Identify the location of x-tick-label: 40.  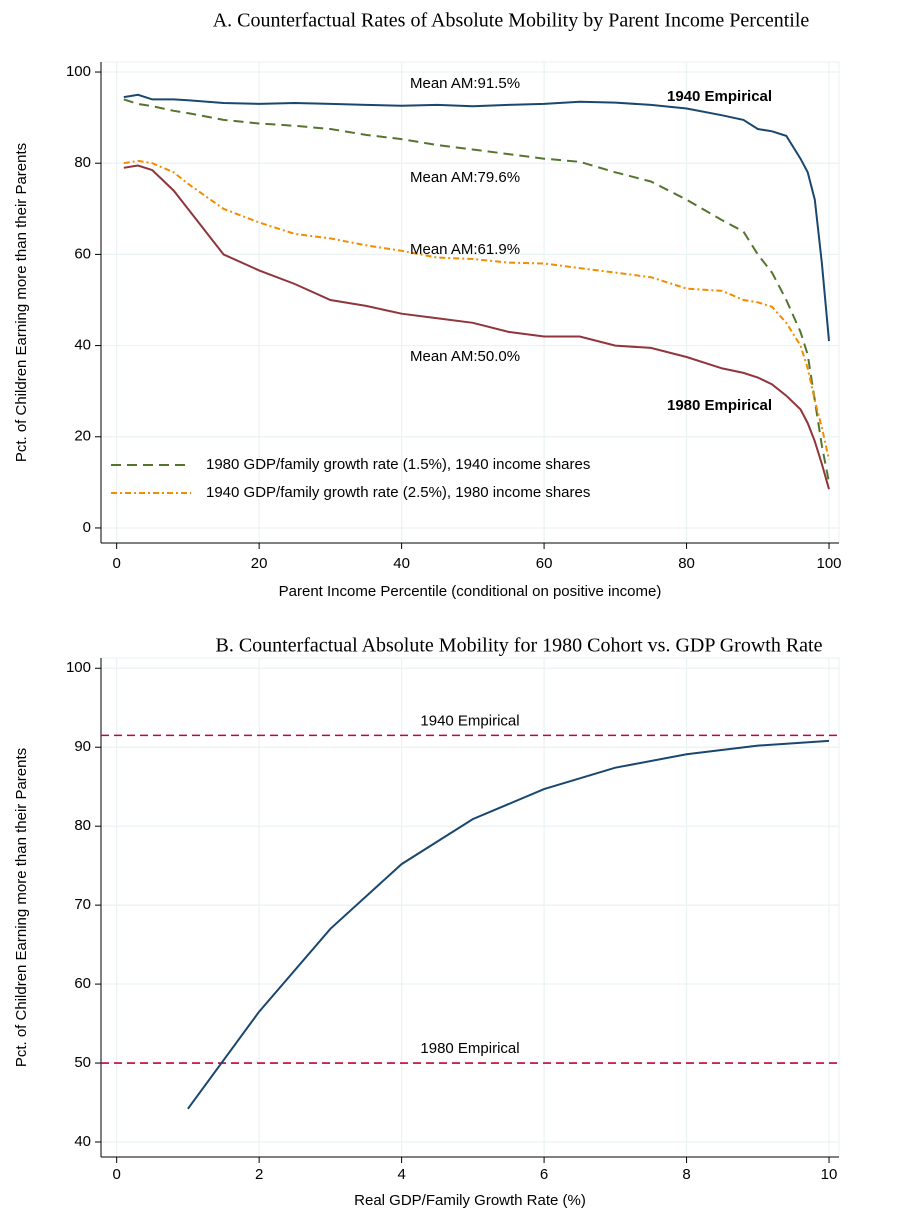
(401, 563).